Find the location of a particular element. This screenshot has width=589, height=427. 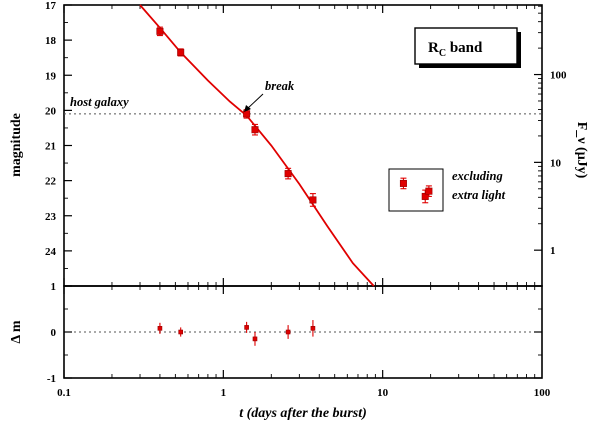

y-tick-label: 20 is located at coordinates (51, 111).